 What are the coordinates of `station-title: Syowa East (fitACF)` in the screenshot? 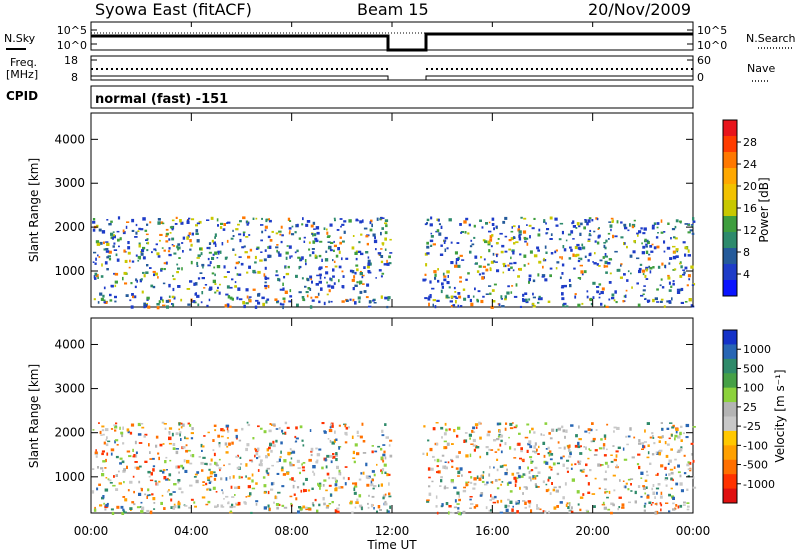 It's located at (173, 9).